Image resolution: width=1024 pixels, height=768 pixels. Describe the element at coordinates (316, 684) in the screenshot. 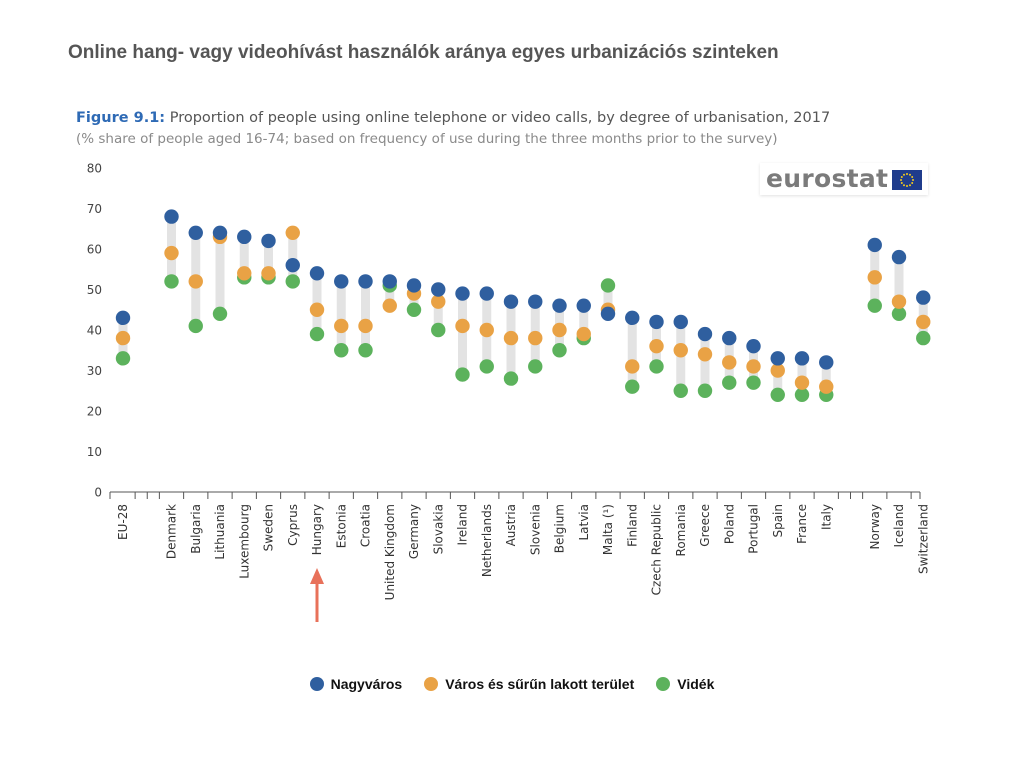

I see `blue-dot-icon` at that location.